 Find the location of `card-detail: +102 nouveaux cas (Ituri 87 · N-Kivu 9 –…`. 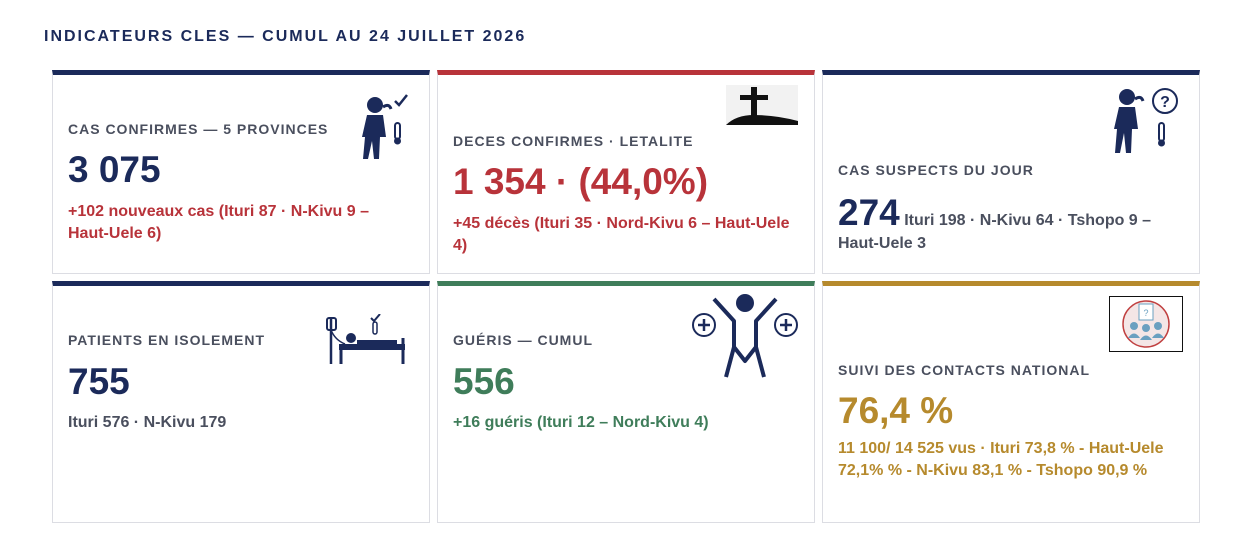

card-detail: +102 nouveaux cas (Ituri 87 · N-Kivu 9 –… is located at coordinates (219, 222).